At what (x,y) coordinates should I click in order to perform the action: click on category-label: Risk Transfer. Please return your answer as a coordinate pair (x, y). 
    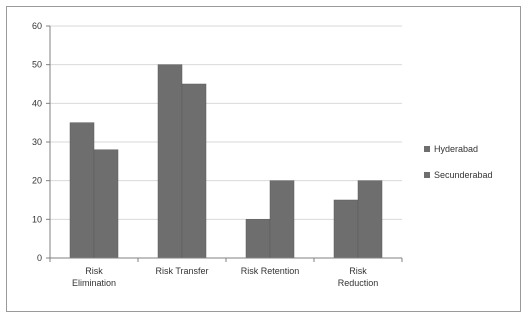
    Looking at the image, I should click on (181, 271).